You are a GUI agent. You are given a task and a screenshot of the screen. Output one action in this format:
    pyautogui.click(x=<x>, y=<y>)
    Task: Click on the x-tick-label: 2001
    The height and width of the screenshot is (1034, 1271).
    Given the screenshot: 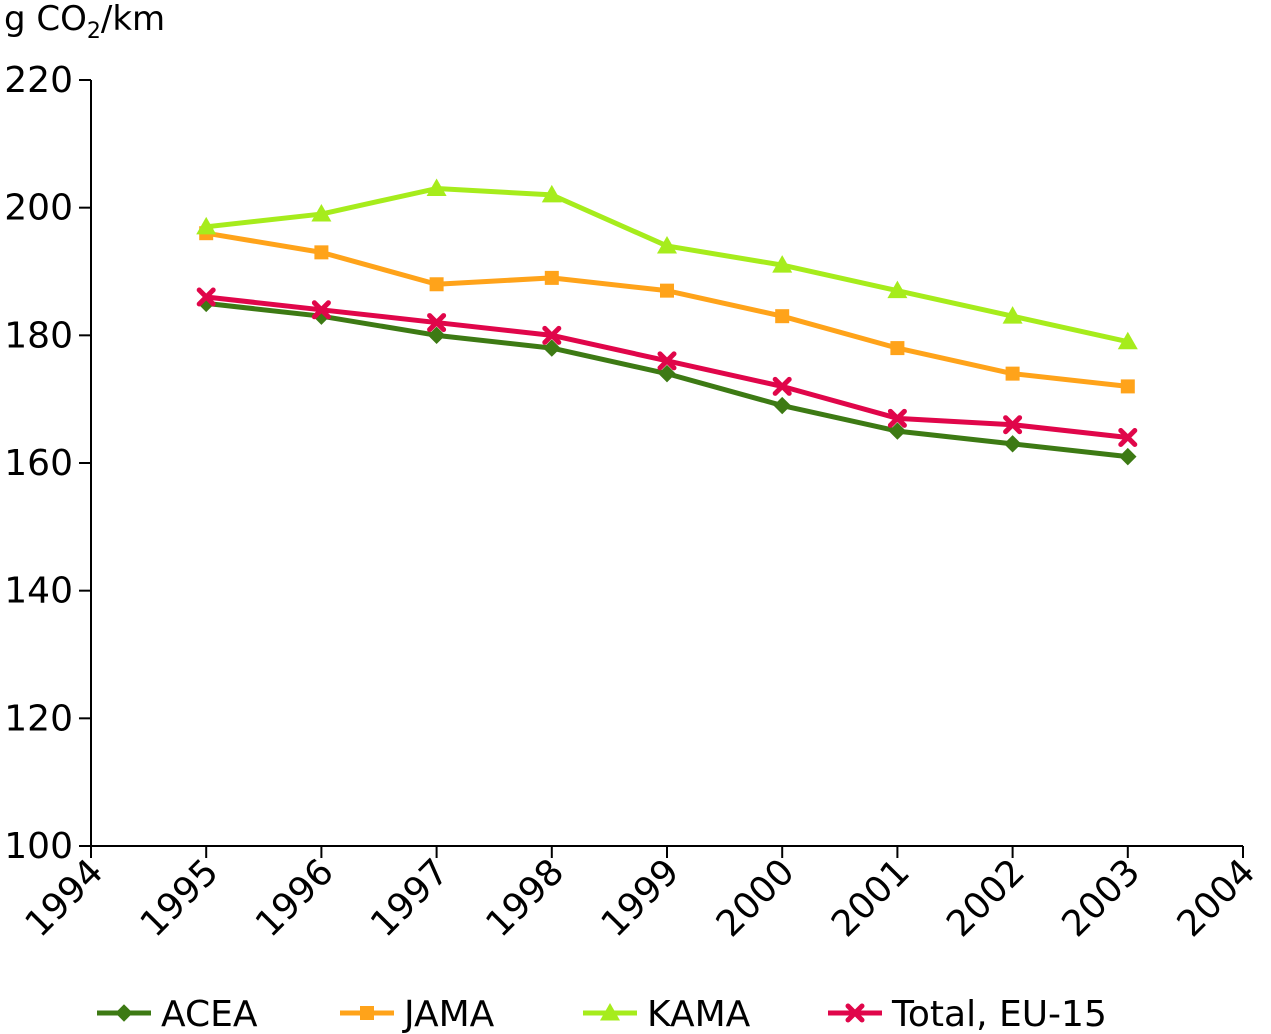 What is the action you would take?
    pyautogui.click(x=871, y=898)
    